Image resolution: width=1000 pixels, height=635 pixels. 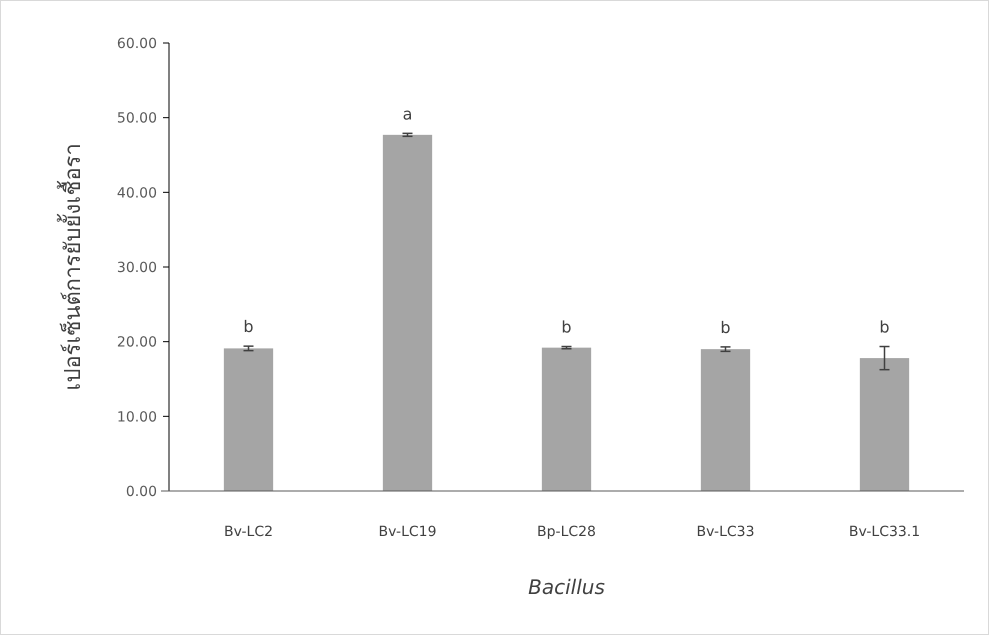 I want to click on x-tick-label: Bv-LC33.1, so click(x=884, y=532).